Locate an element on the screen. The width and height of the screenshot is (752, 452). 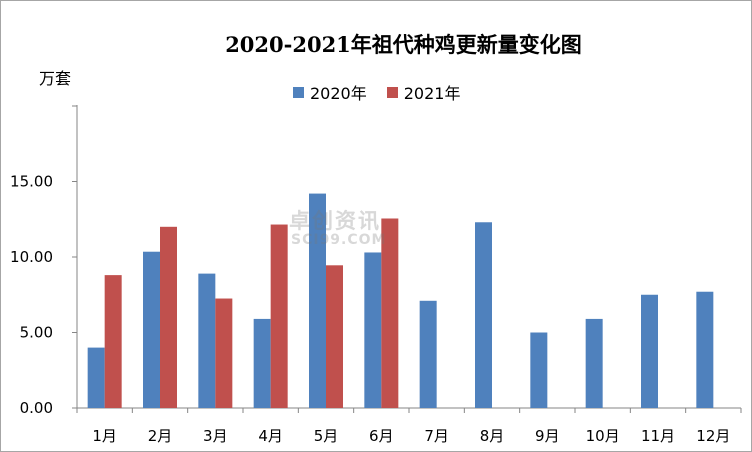
legend-label-2020: 2020年 is located at coordinates (338, 93).